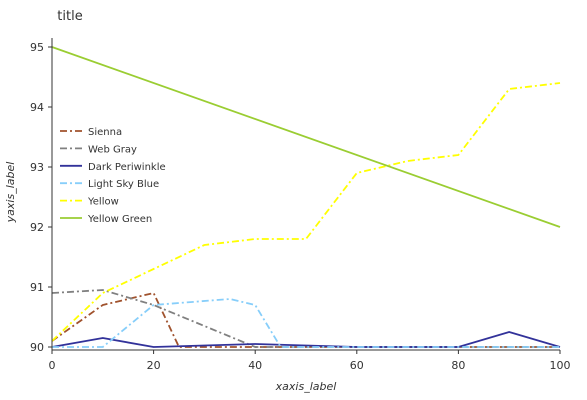 The width and height of the screenshot is (587, 400). What do you see at coordinates (37, 227) in the screenshot?
I see `y-tick-label: 92` at bounding box center [37, 227].